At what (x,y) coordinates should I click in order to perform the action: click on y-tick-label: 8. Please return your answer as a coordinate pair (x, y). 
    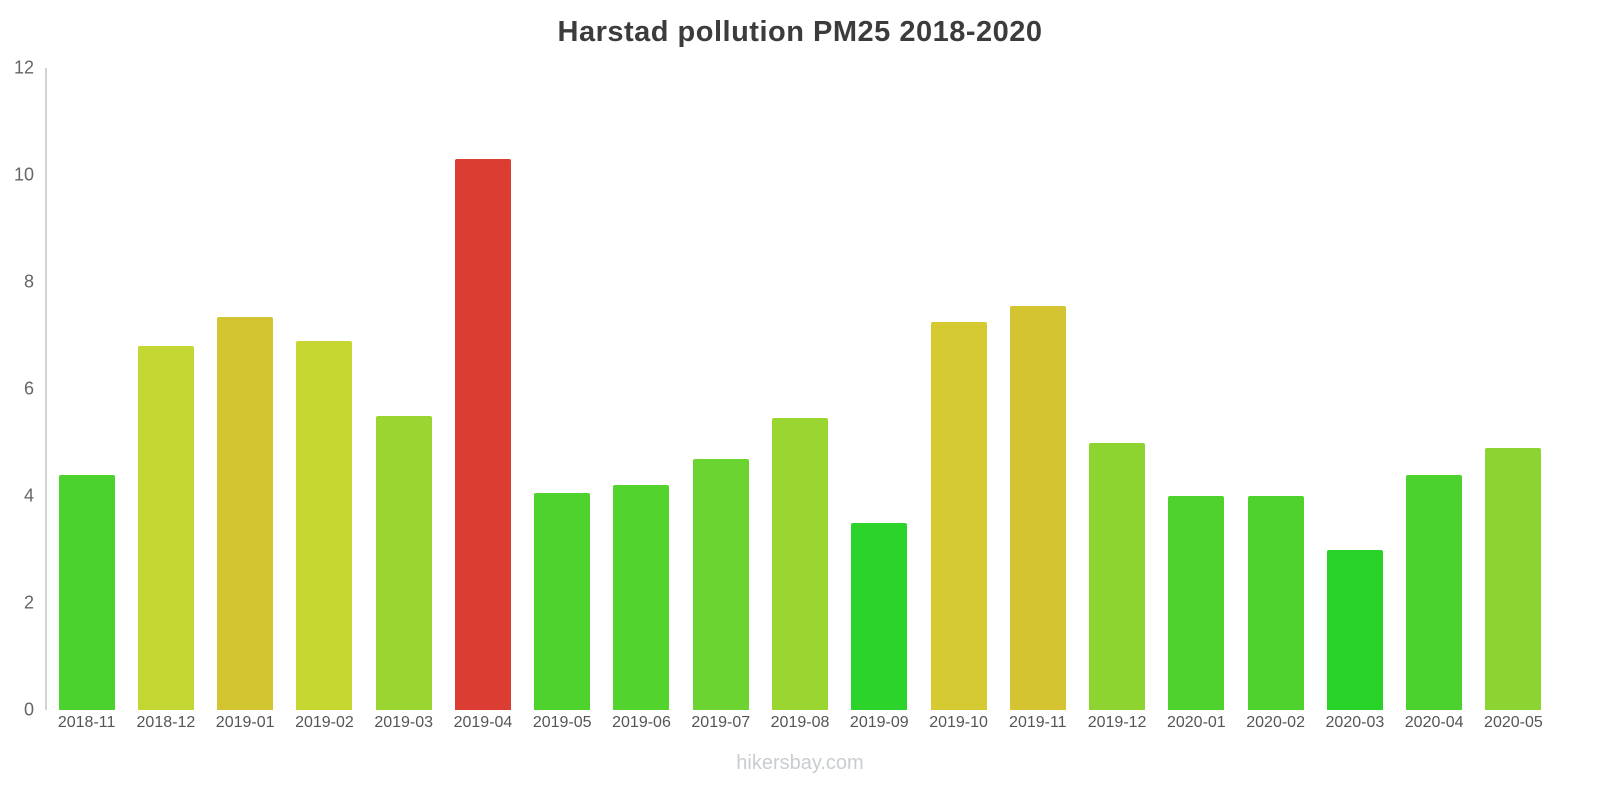
    Looking at the image, I should click on (28, 281).